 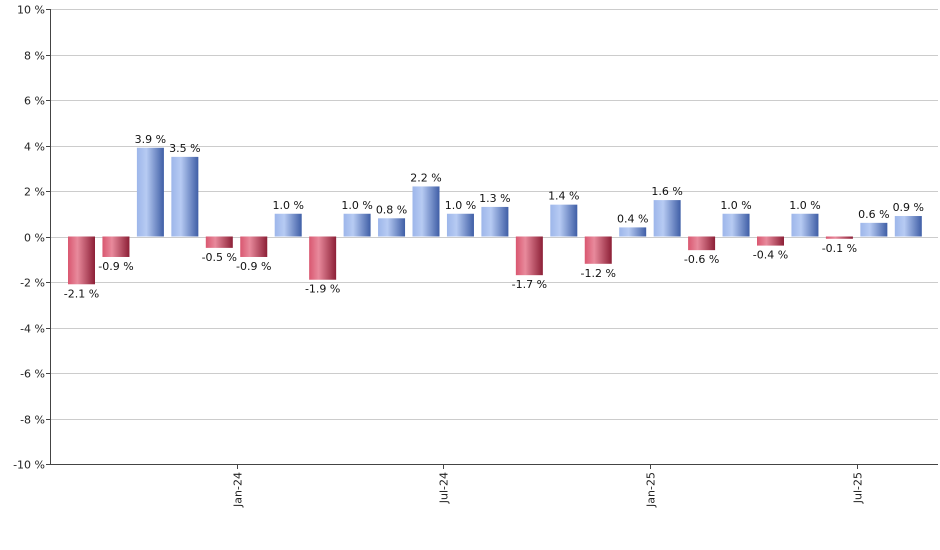 I want to click on y-tick-label: -10 %, so click(x=29, y=465).